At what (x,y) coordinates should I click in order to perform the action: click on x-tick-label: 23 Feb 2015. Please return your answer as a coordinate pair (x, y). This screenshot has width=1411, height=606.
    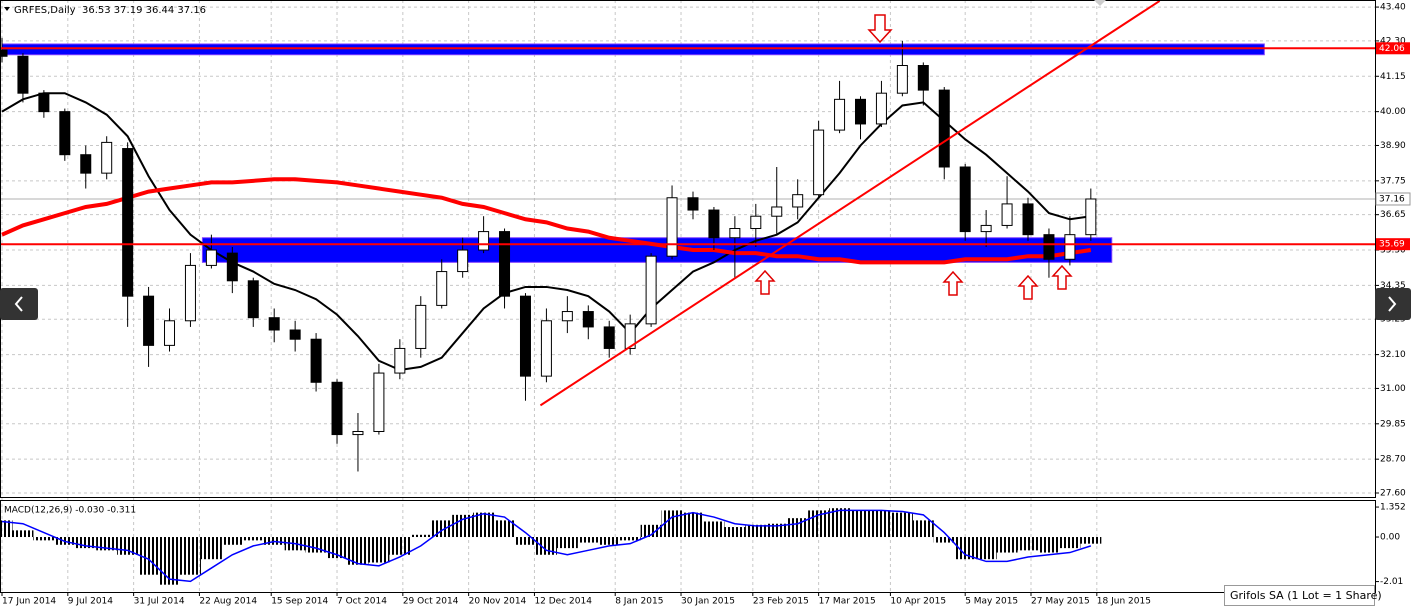
    Looking at the image, I should click on (781, 601).